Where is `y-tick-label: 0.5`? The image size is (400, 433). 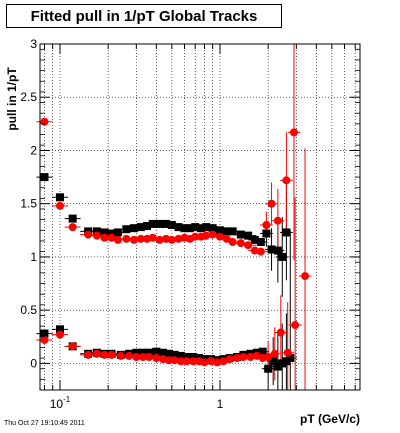
y-tick-label: 0.5 is located at coordinates (28, 310).